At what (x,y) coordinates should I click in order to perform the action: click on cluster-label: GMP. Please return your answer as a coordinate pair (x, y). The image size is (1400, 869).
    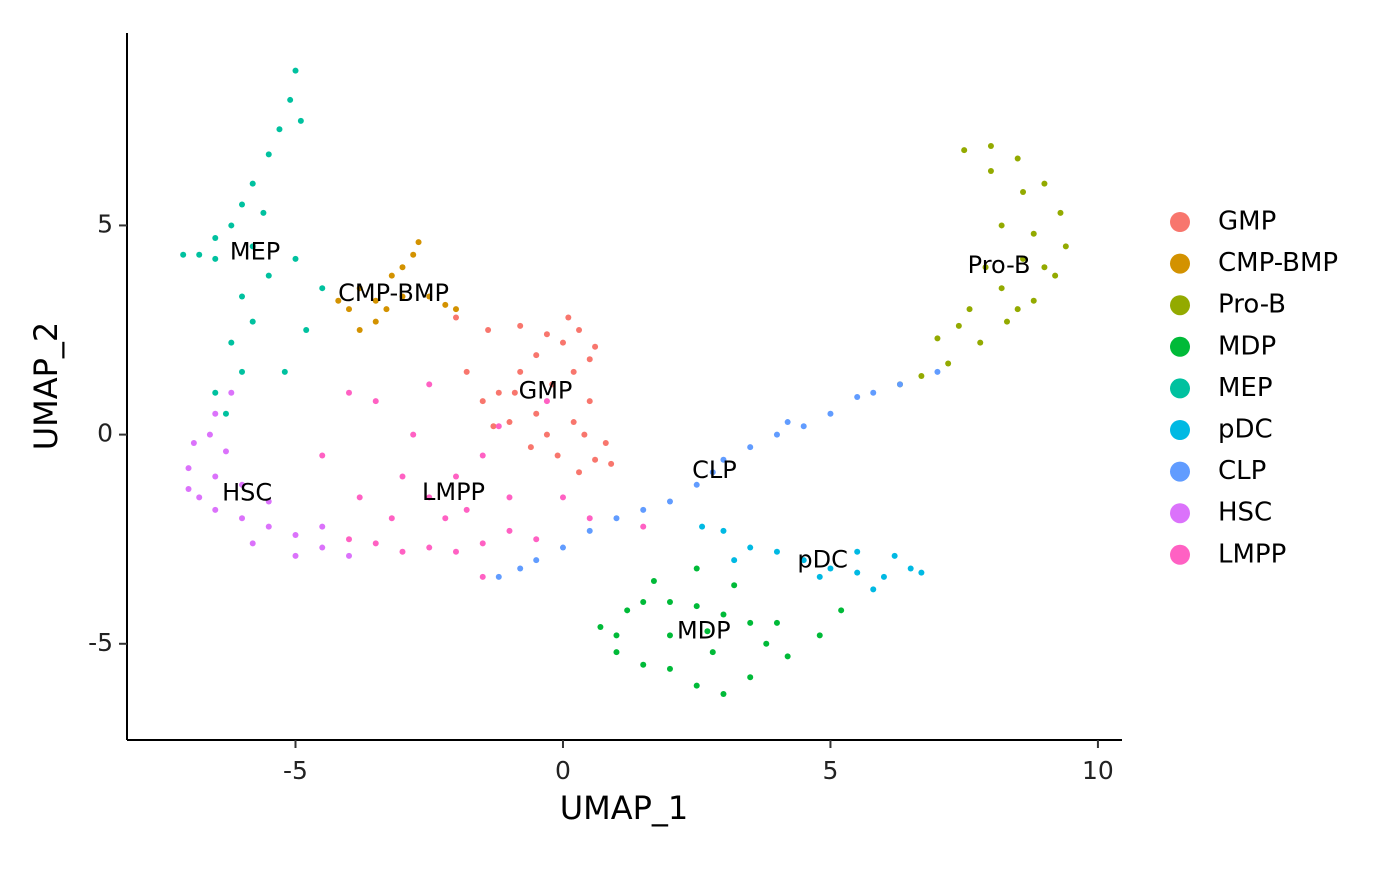
    Looking at the image, I should click on (546, 390).